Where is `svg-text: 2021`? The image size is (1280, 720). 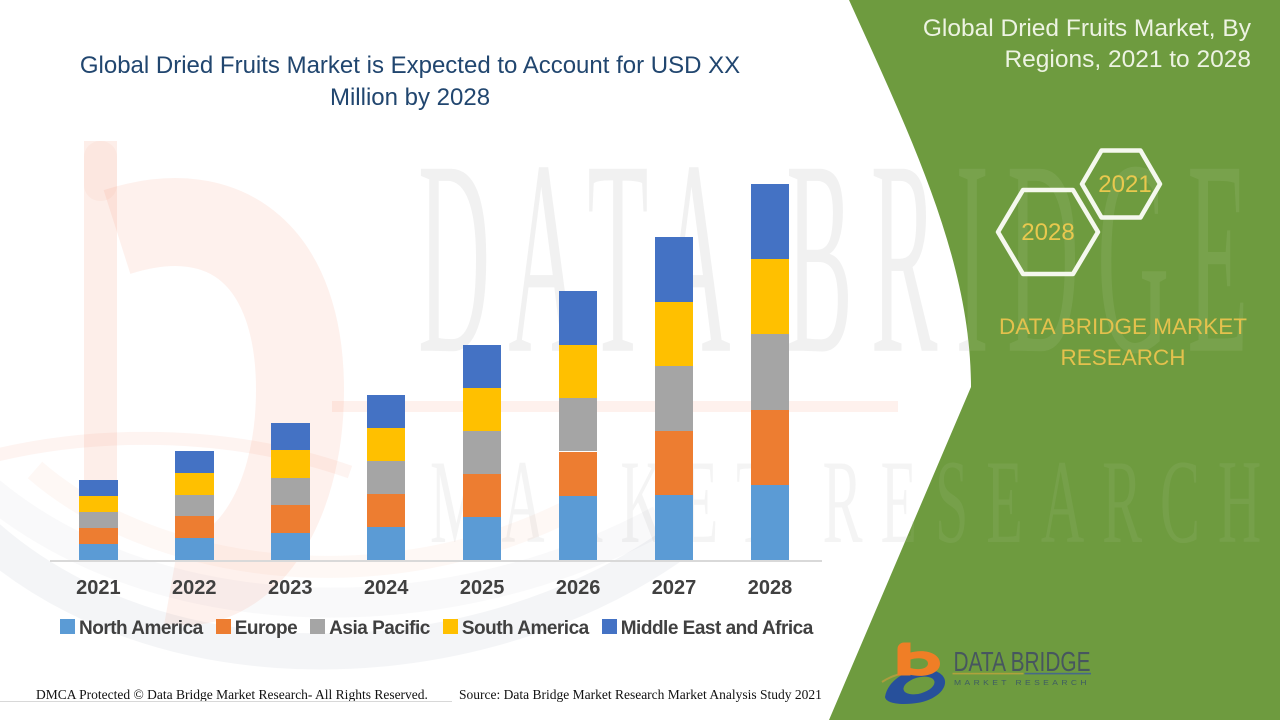
svg-text: 2021 is located at coordinates (1124, 184).